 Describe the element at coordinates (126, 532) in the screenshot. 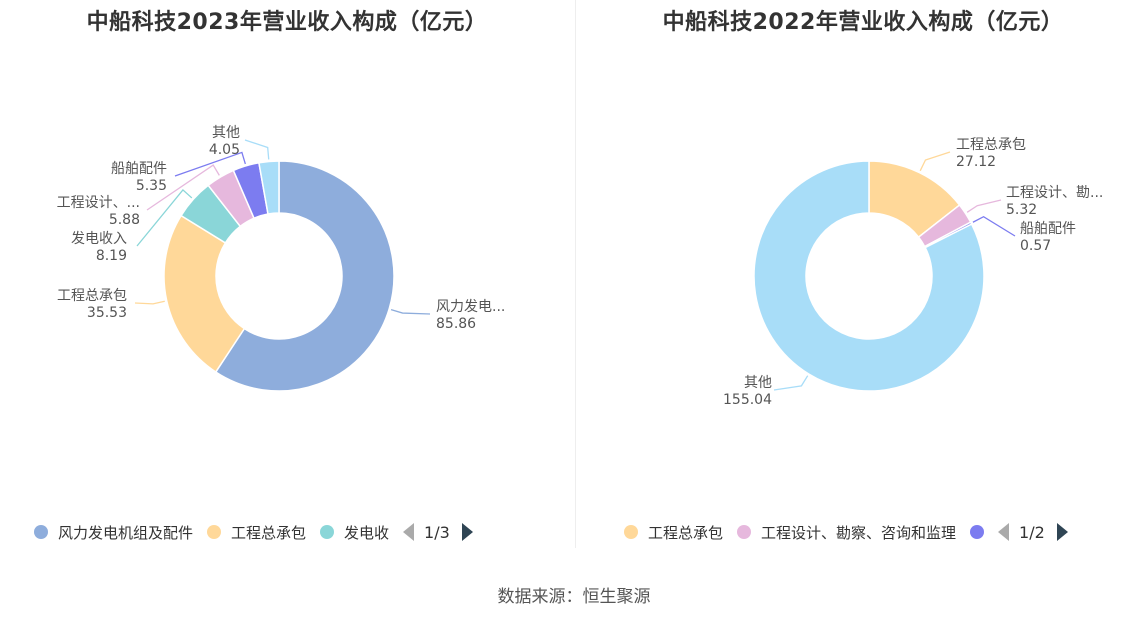

I see `legend-label: 风力发电机组及配件` at that location.